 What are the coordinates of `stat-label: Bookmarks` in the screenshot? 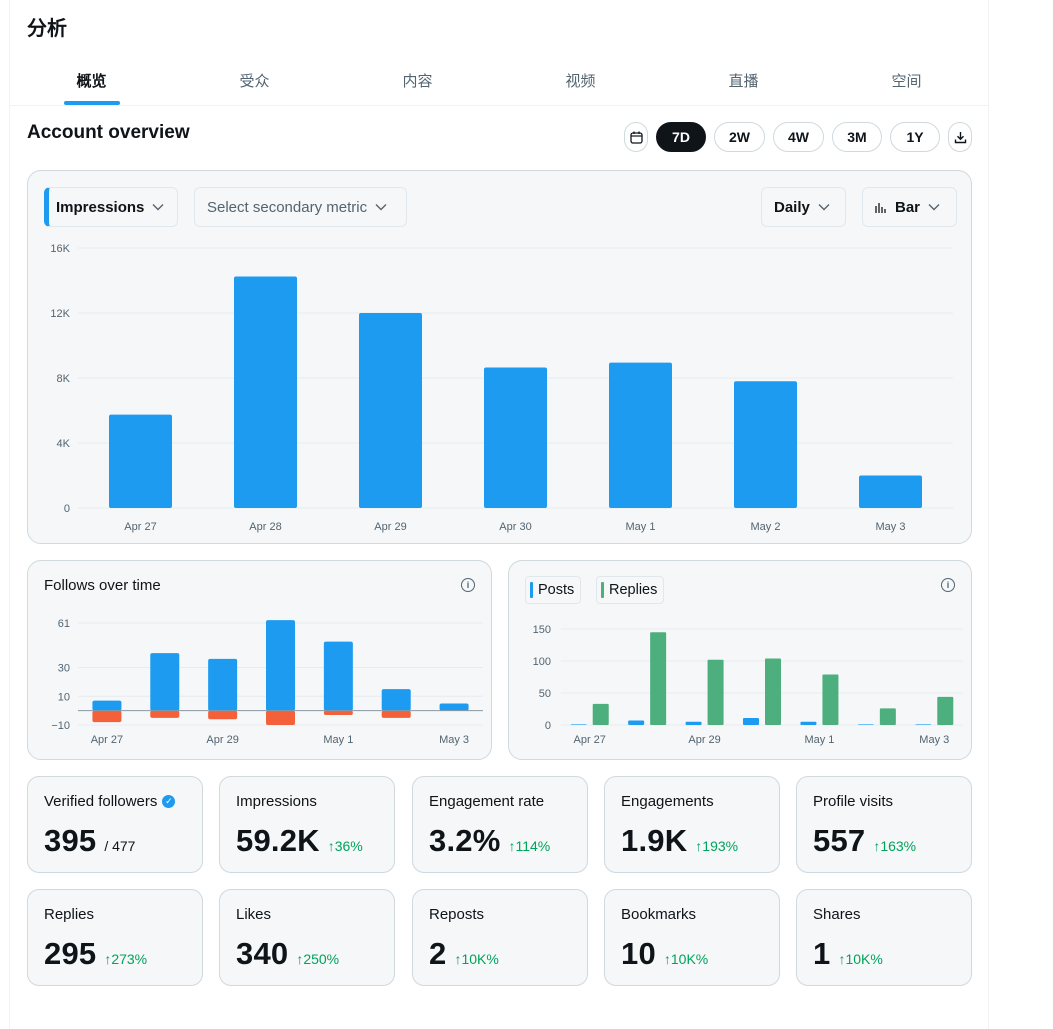 It's located at (659, 914).